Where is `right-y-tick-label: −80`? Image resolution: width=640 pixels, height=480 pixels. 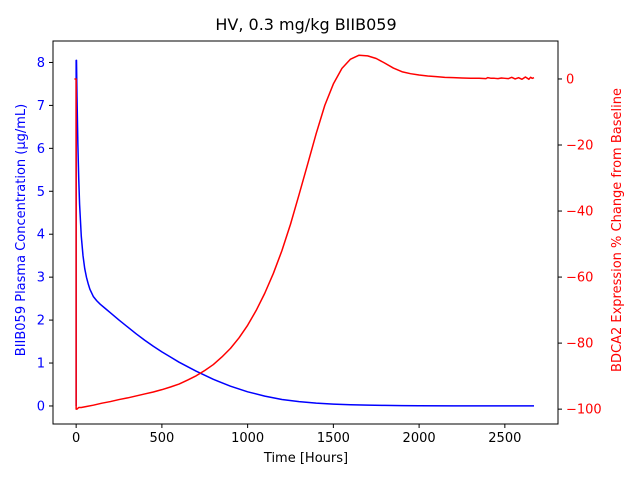
right-y-tick-label: −80 is located at coordinates (579, 344).